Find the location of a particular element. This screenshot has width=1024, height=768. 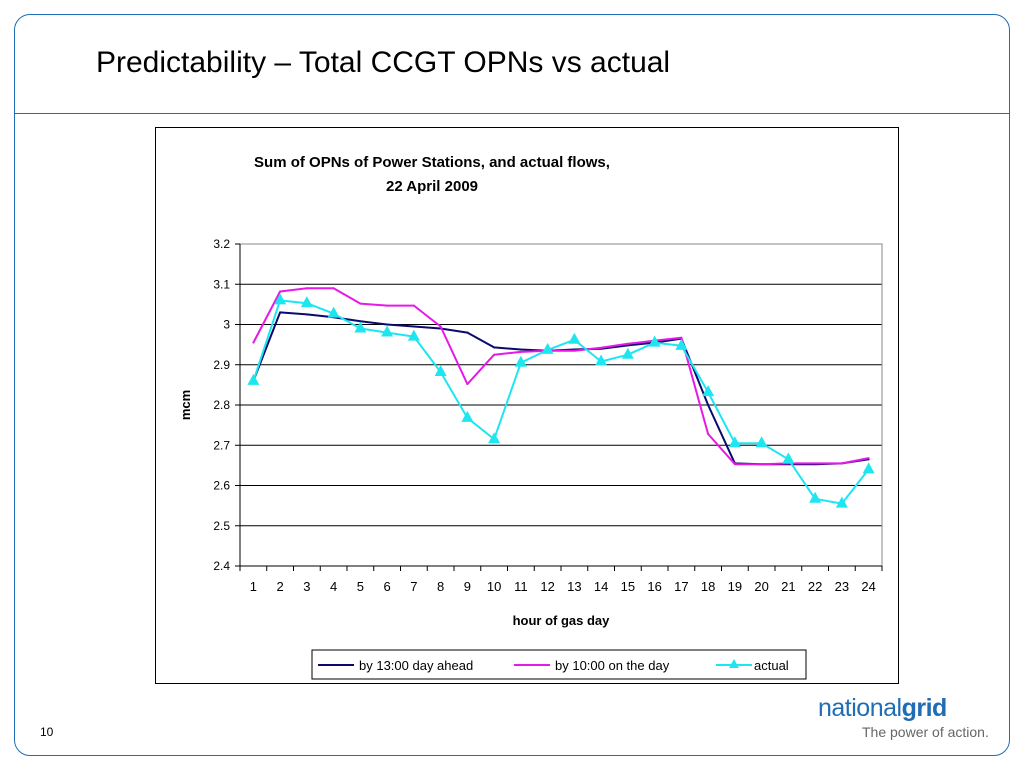

y-tick-label: 2.7 is located at coordinates (221, 445).